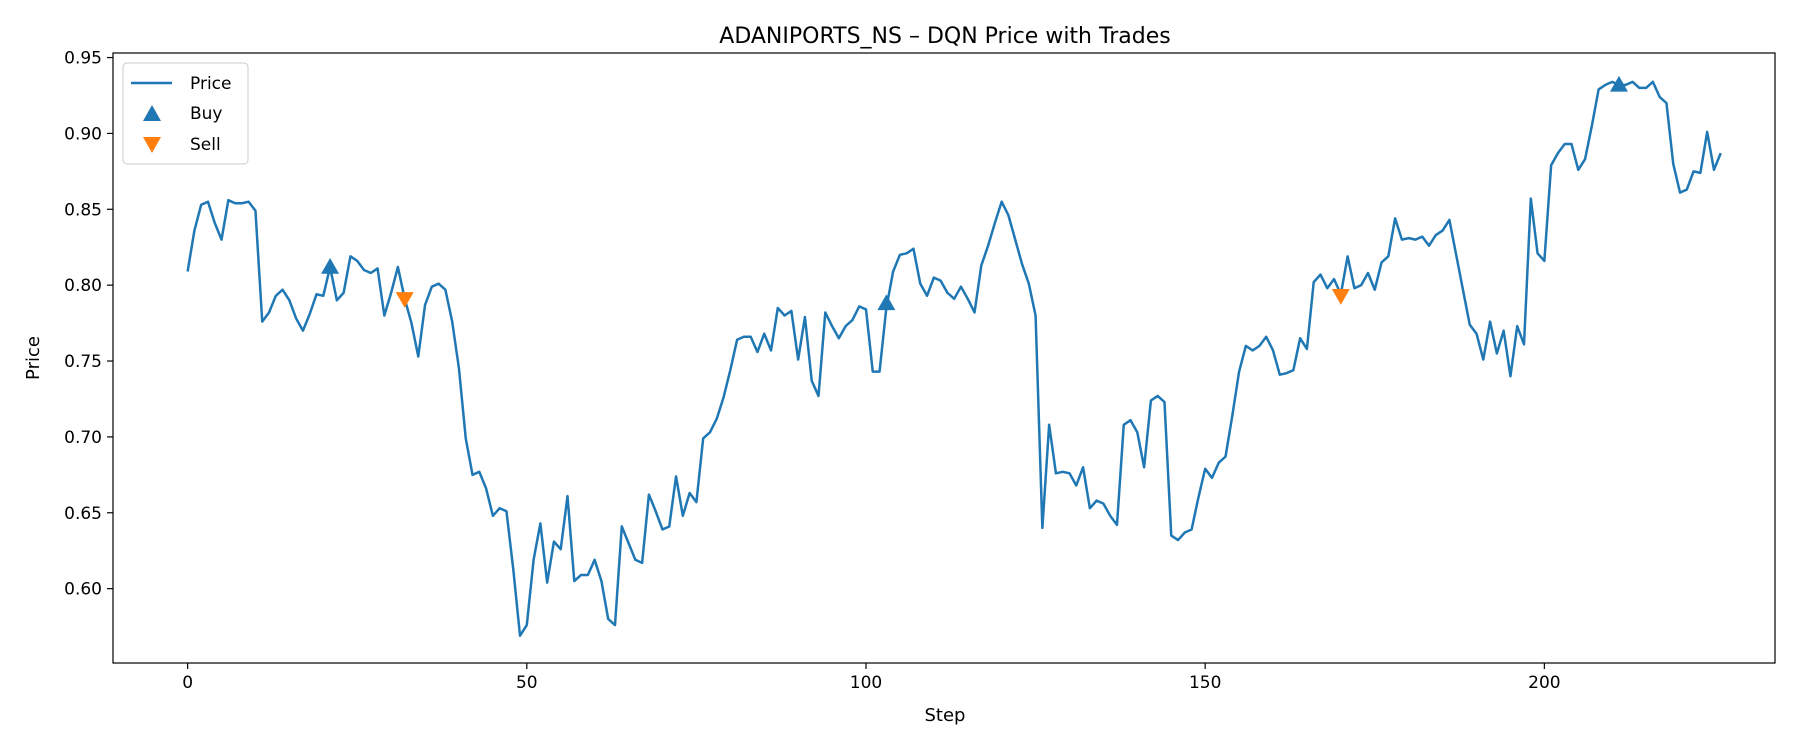 This screenshot has height=750, width=1800. What do you see at coordinates (83, 210) in the screenshot?
I see `y-tick-label: 0.85` at bounding box center [83, 210].